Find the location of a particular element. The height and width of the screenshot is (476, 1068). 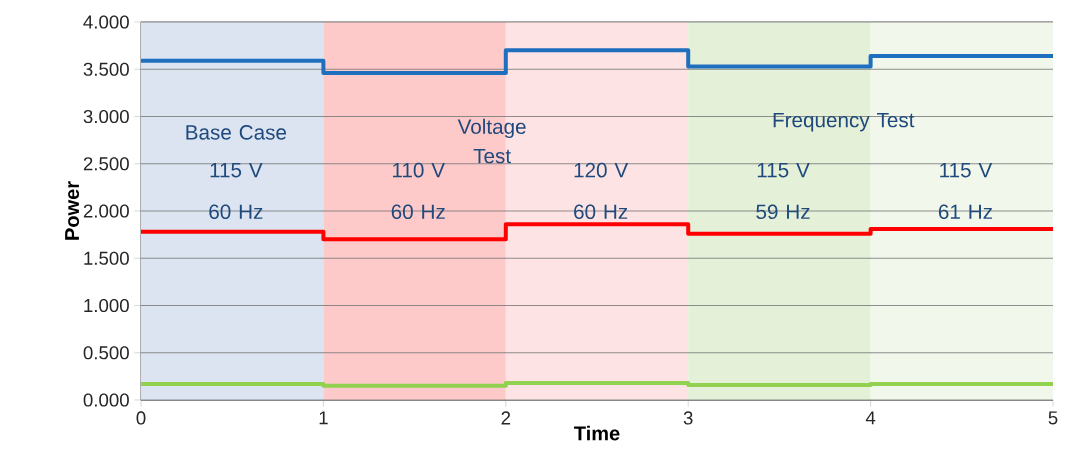

x-tick-label: 4 is located at coordinates (870, 418).